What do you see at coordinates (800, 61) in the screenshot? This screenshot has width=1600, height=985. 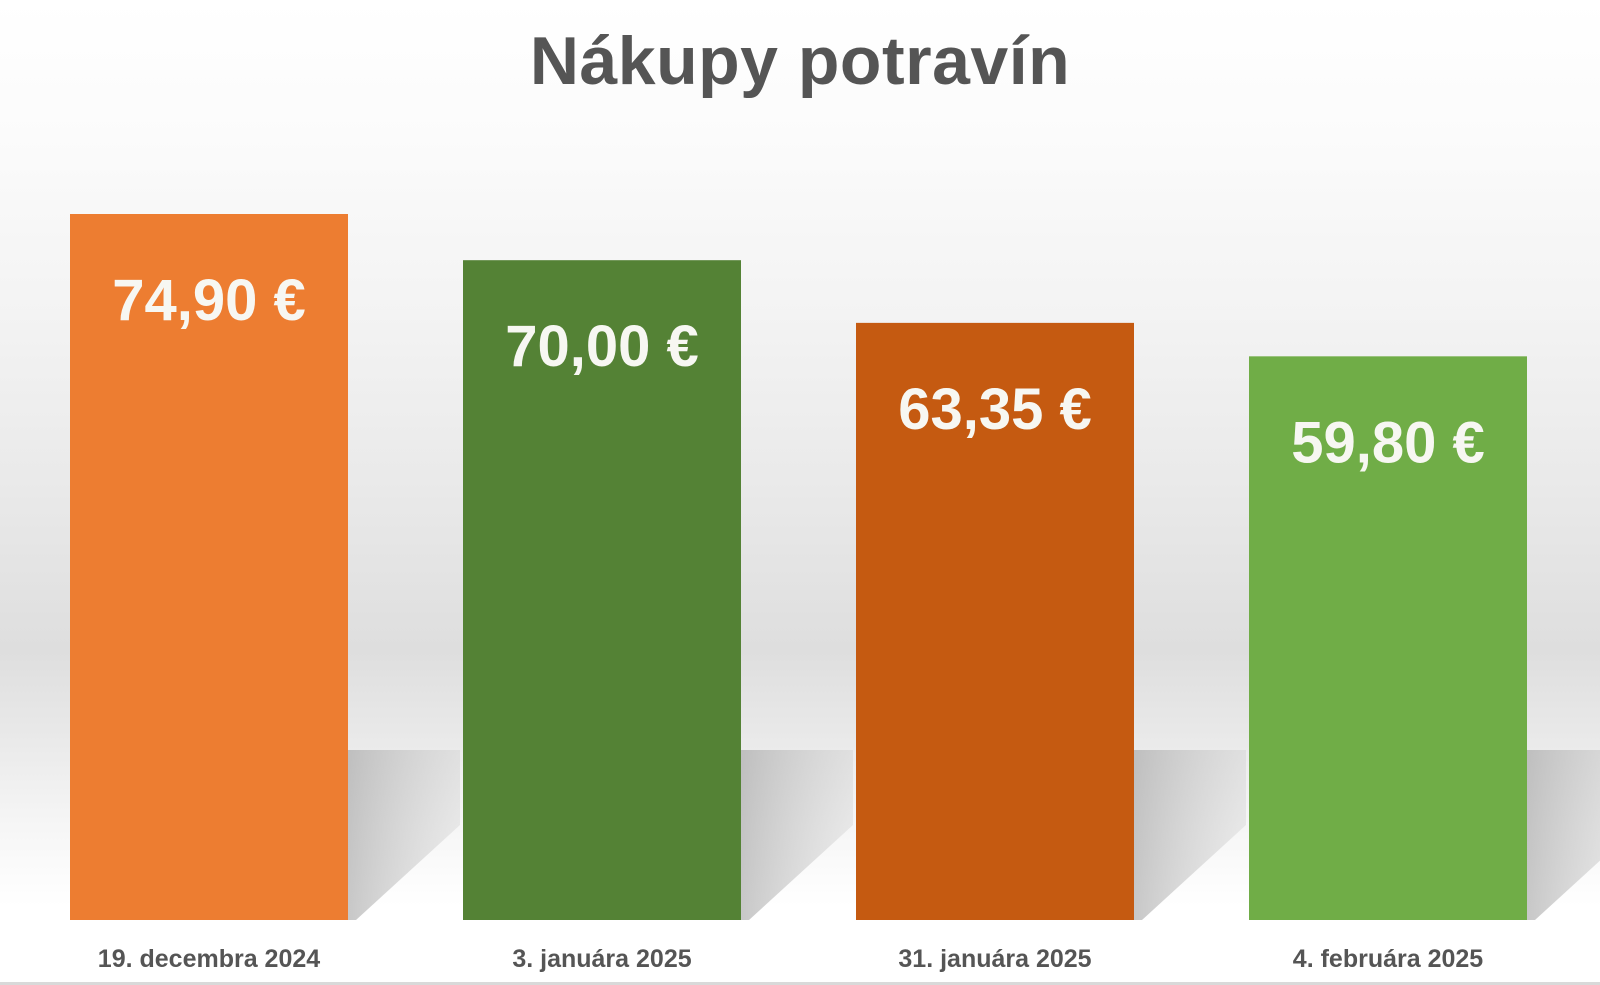 I see `chart-title: Nákupy potravín` at bounding box center [800, 61].